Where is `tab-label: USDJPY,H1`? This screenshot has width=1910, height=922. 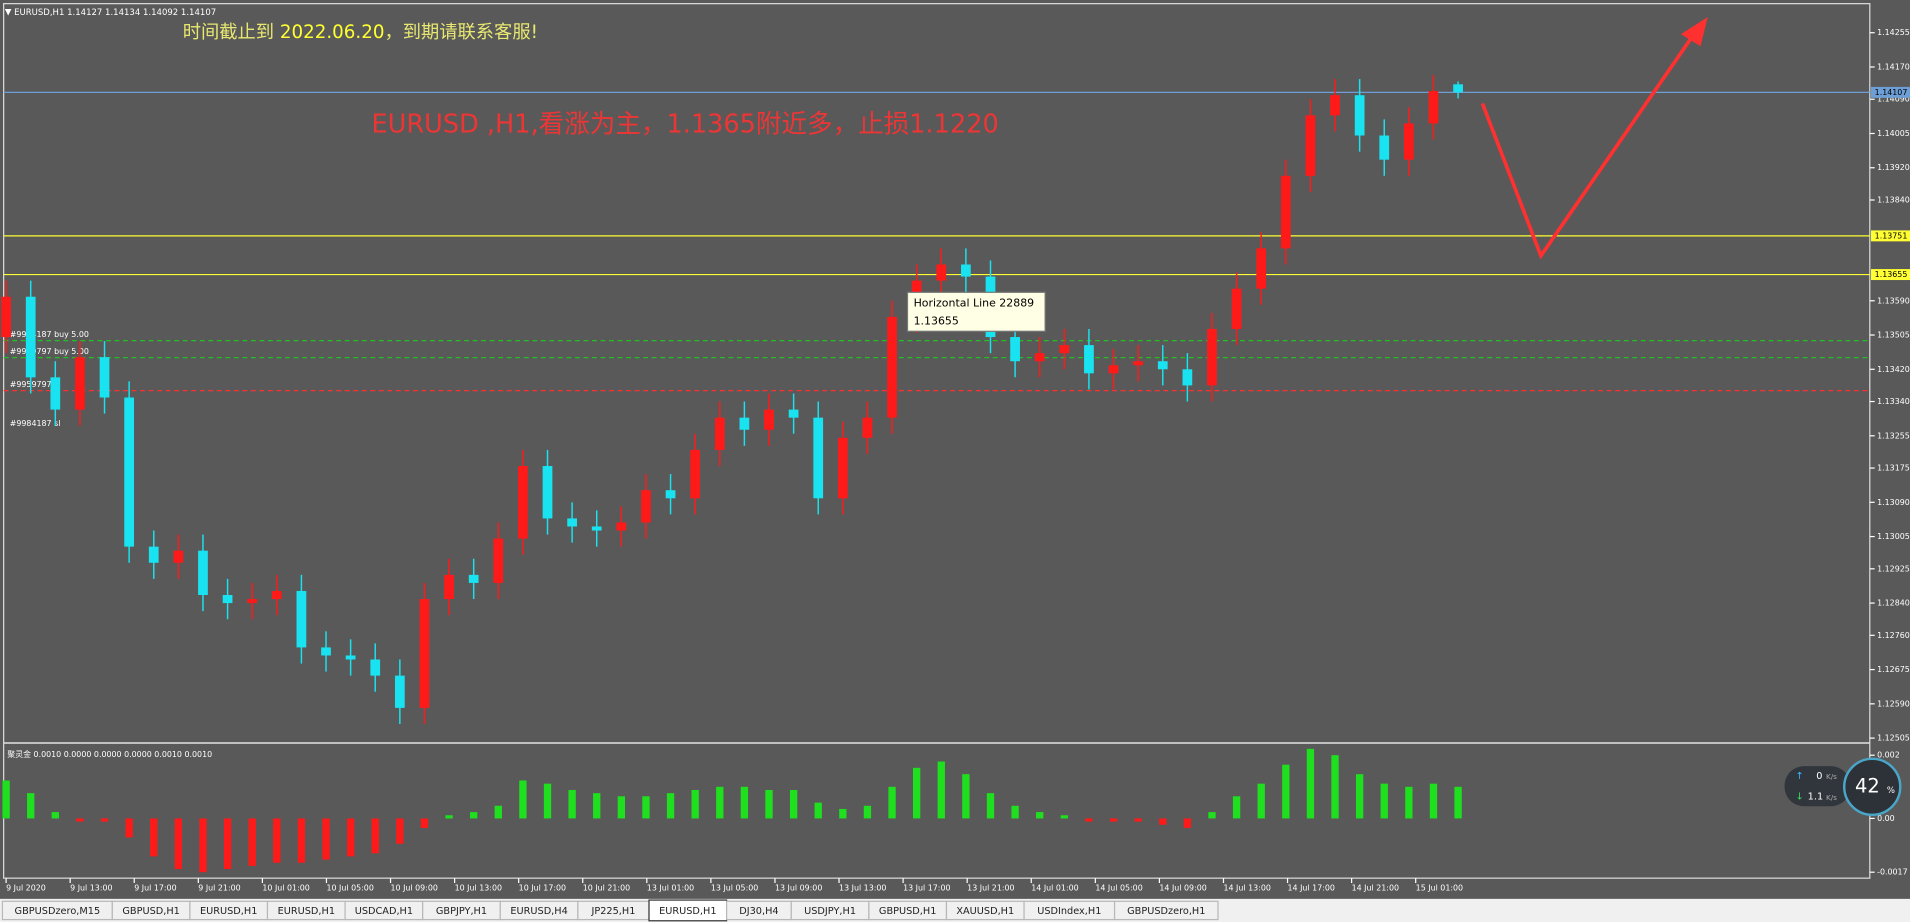 tab-label: USDJPY,H1 is located at coordinates (830, 911).